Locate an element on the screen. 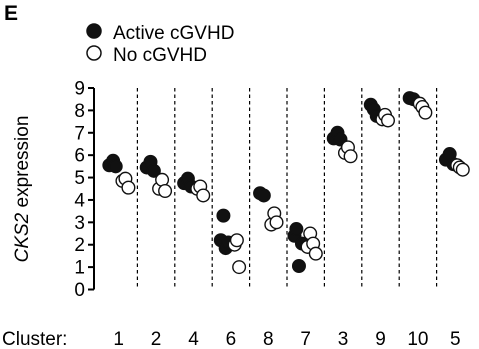  cluster-label: 9 is located at coordinates (380, 339).